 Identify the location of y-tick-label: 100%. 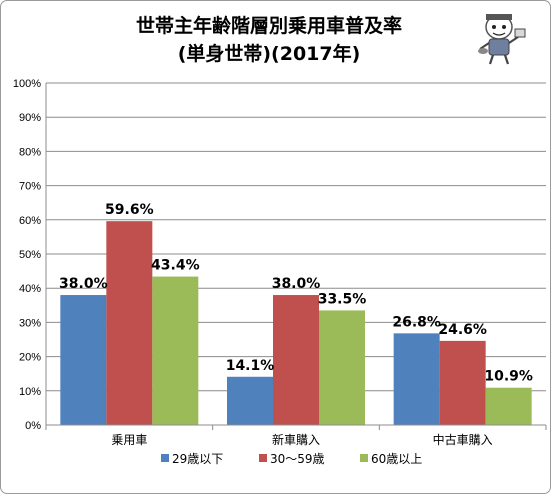
(27, 84).